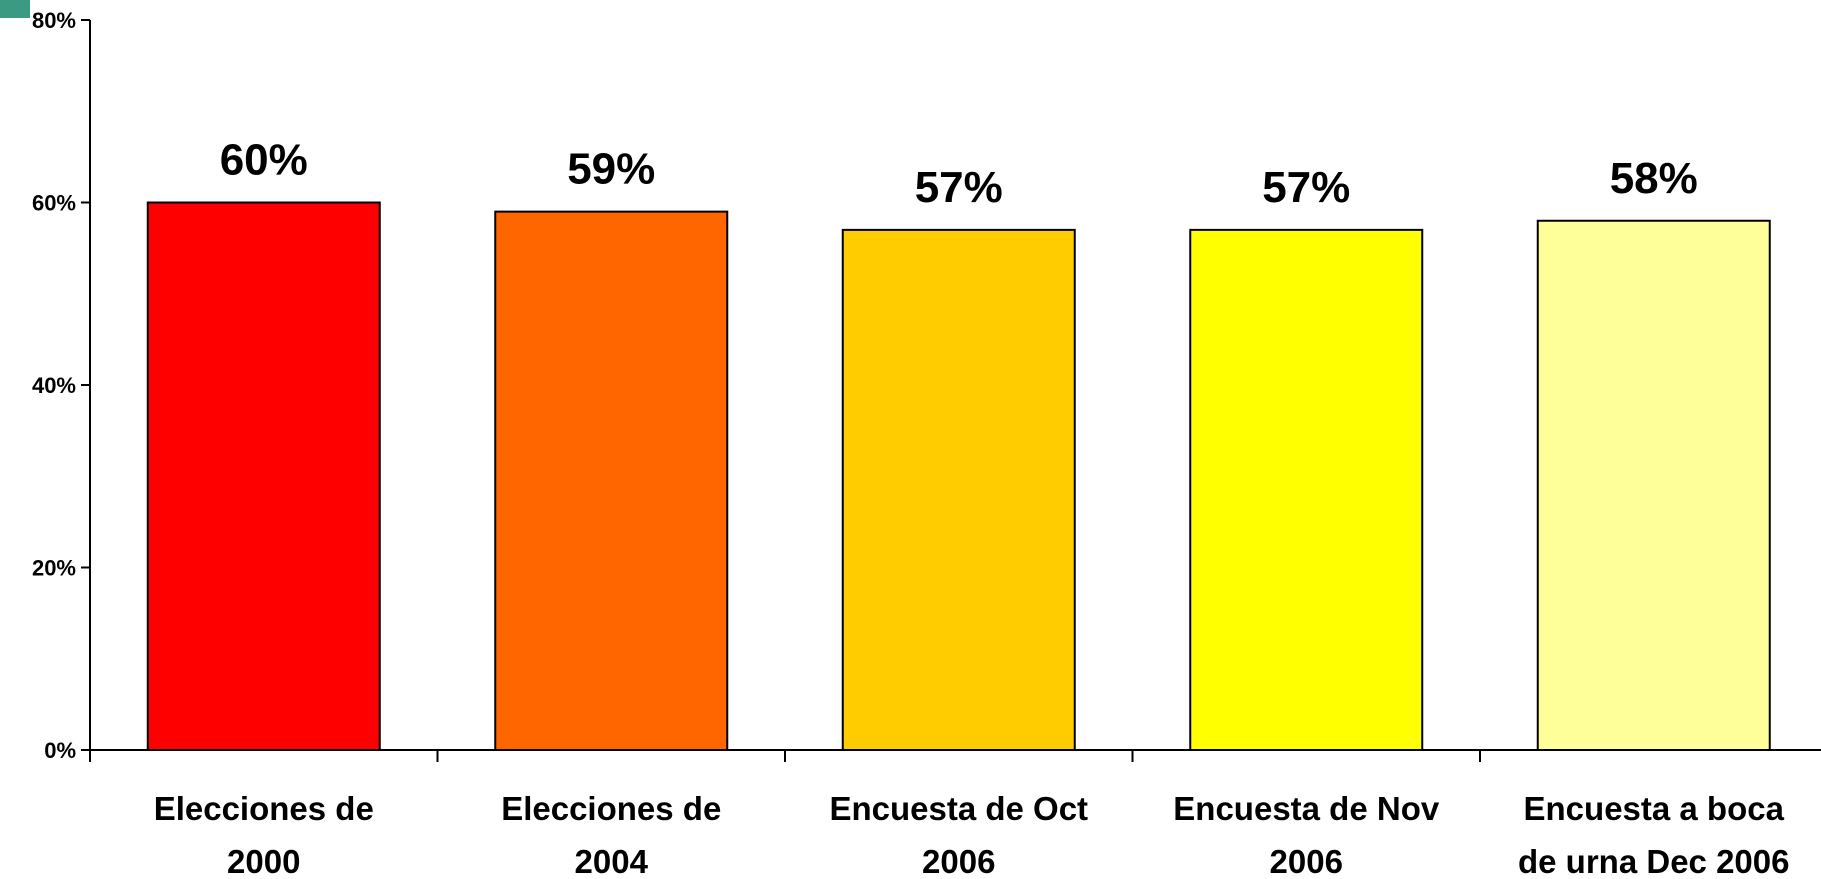  I want to click on category-label: 2000, so click(263, 861).